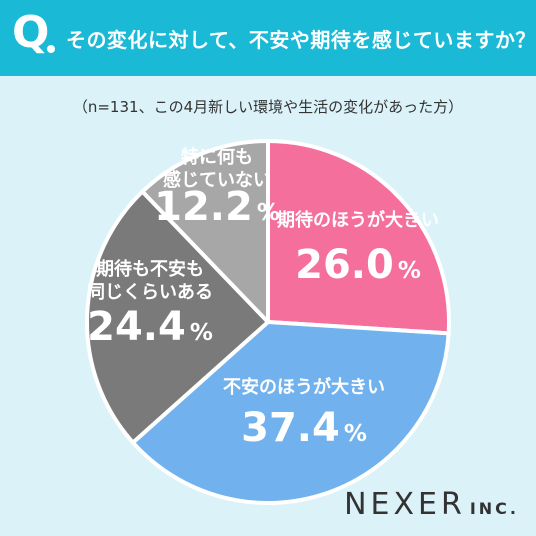 This screenshot has width=536, height=536. Describe the element at coordinates (203, 207) in the screenshot. I see `slice-4-value-number: 12.2` at that location.